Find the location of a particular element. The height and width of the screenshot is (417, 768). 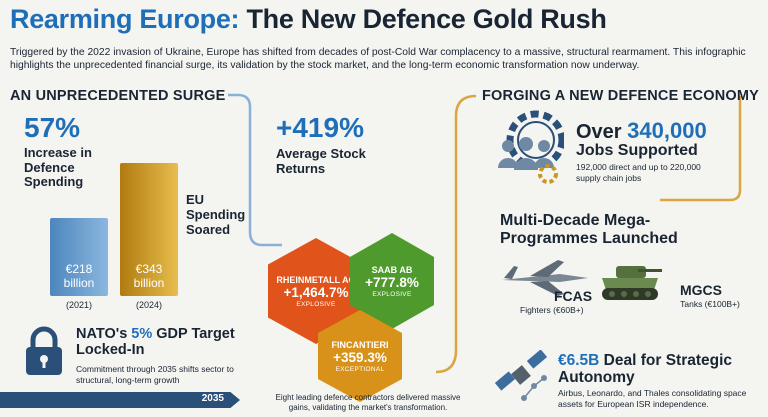

bar-2021: €218 billion is located at coordinates (79, 257).